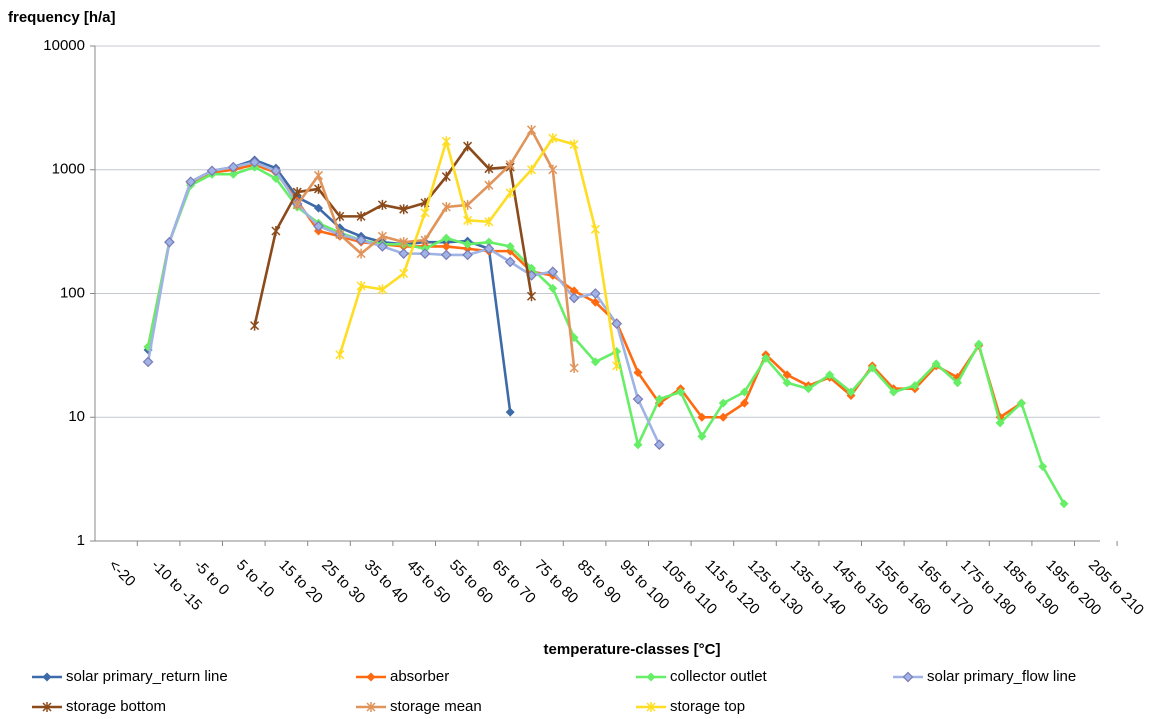  What do you see at coordinates (428, 582) in the screenshot?
I see `x-tick-label: 45 to 50` at bounding box center [428, 582].